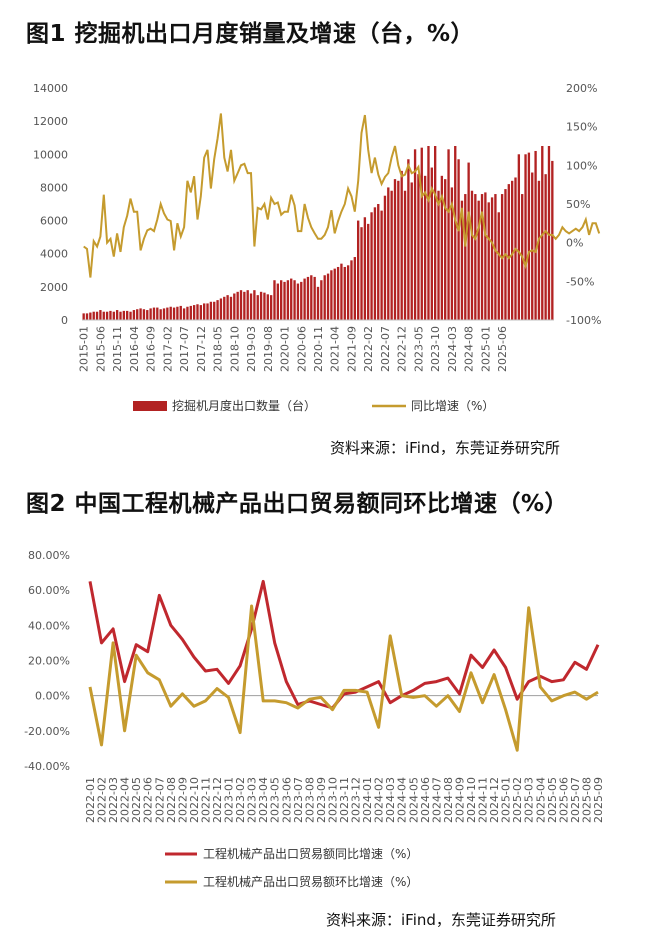 The image size is (651, 944). Describe the element at coordinates (441, 920) in the screenshot. I see `figure2-source: 资料来源：iFind，东莞证券研究所` at that location.